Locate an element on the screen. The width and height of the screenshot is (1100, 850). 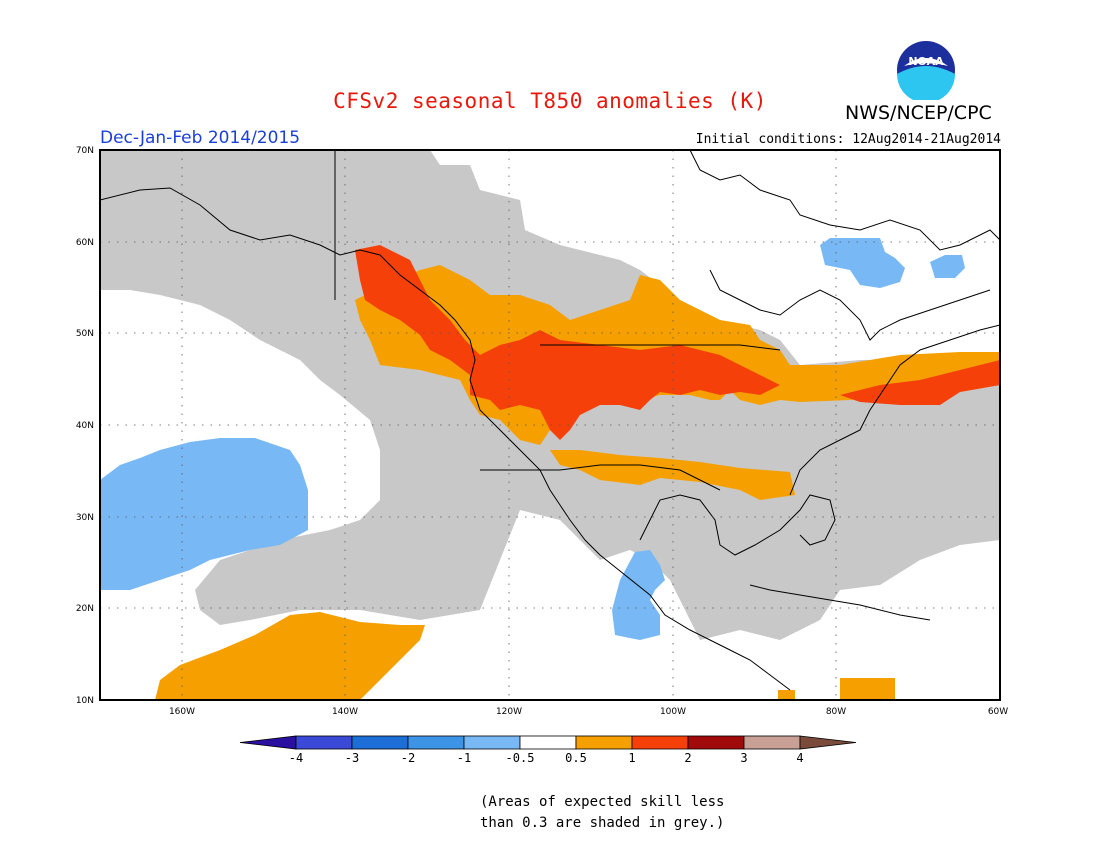
lat-tick-60n: 60N is located at coordinates (85, 243).